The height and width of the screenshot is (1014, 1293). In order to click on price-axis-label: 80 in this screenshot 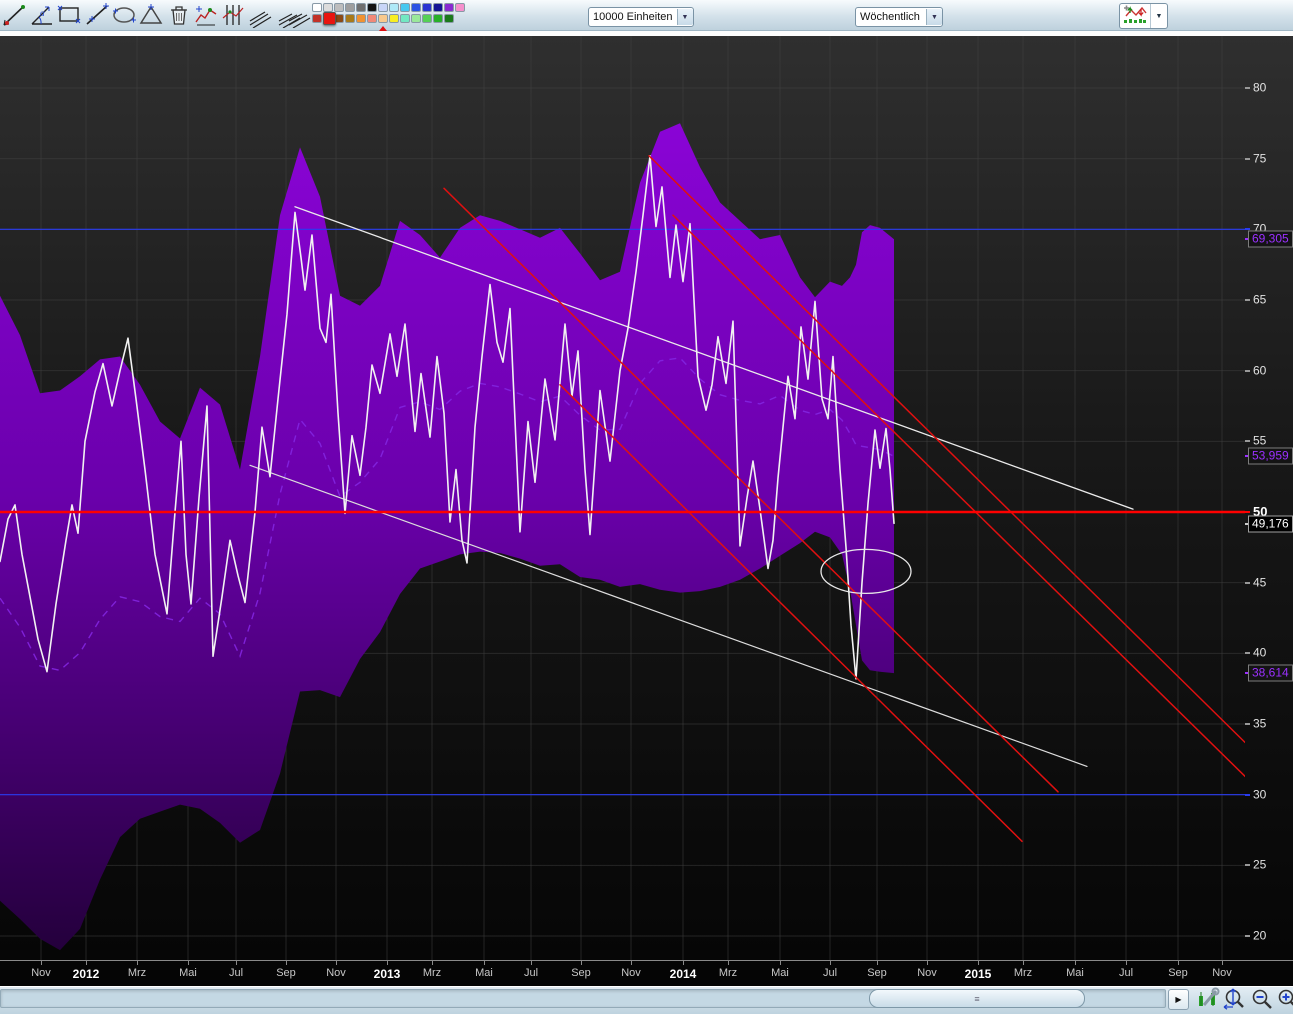, I will do `click(1260, 87)`.